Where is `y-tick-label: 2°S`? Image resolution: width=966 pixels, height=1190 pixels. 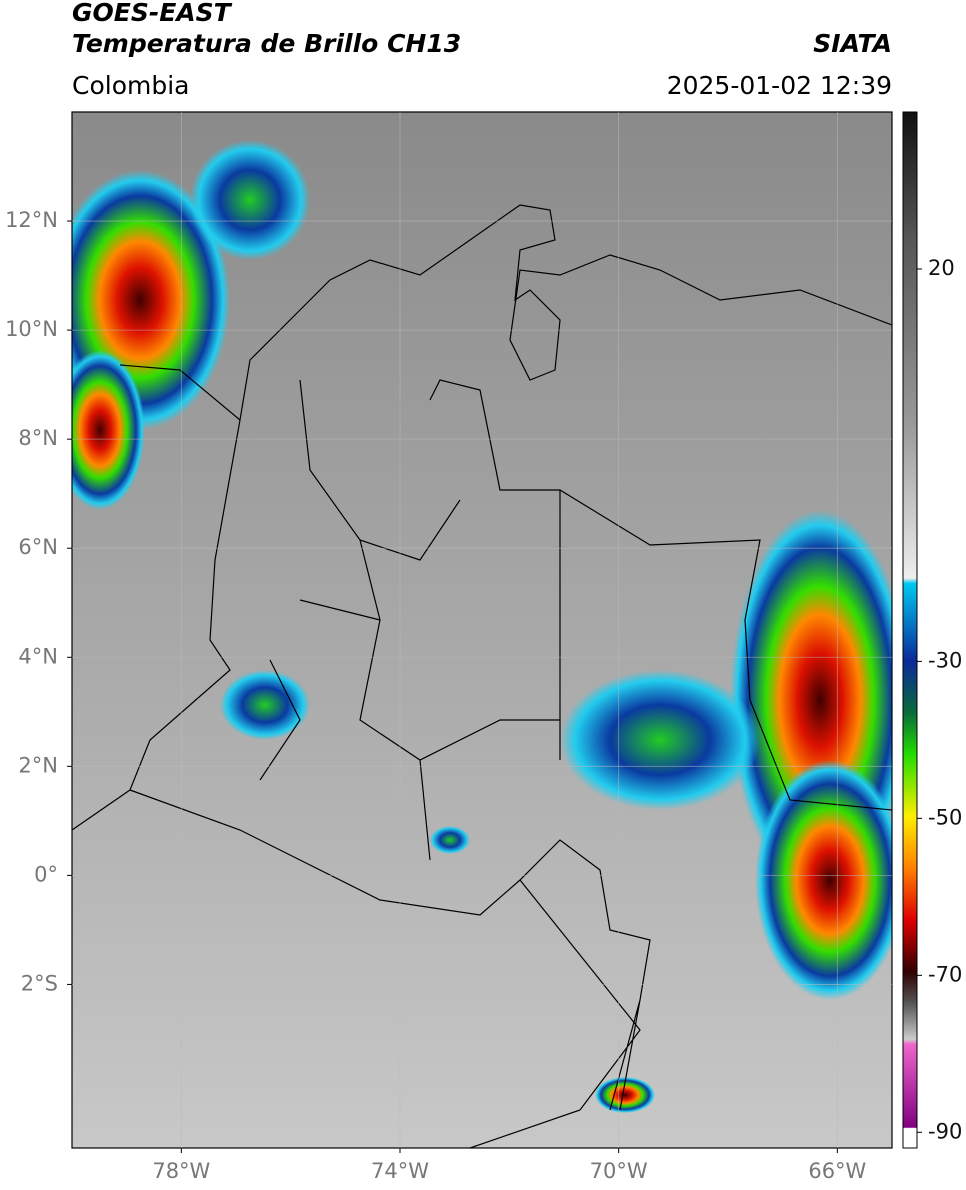
y-tick-label: 2°S is located at coordinates (39, 983).